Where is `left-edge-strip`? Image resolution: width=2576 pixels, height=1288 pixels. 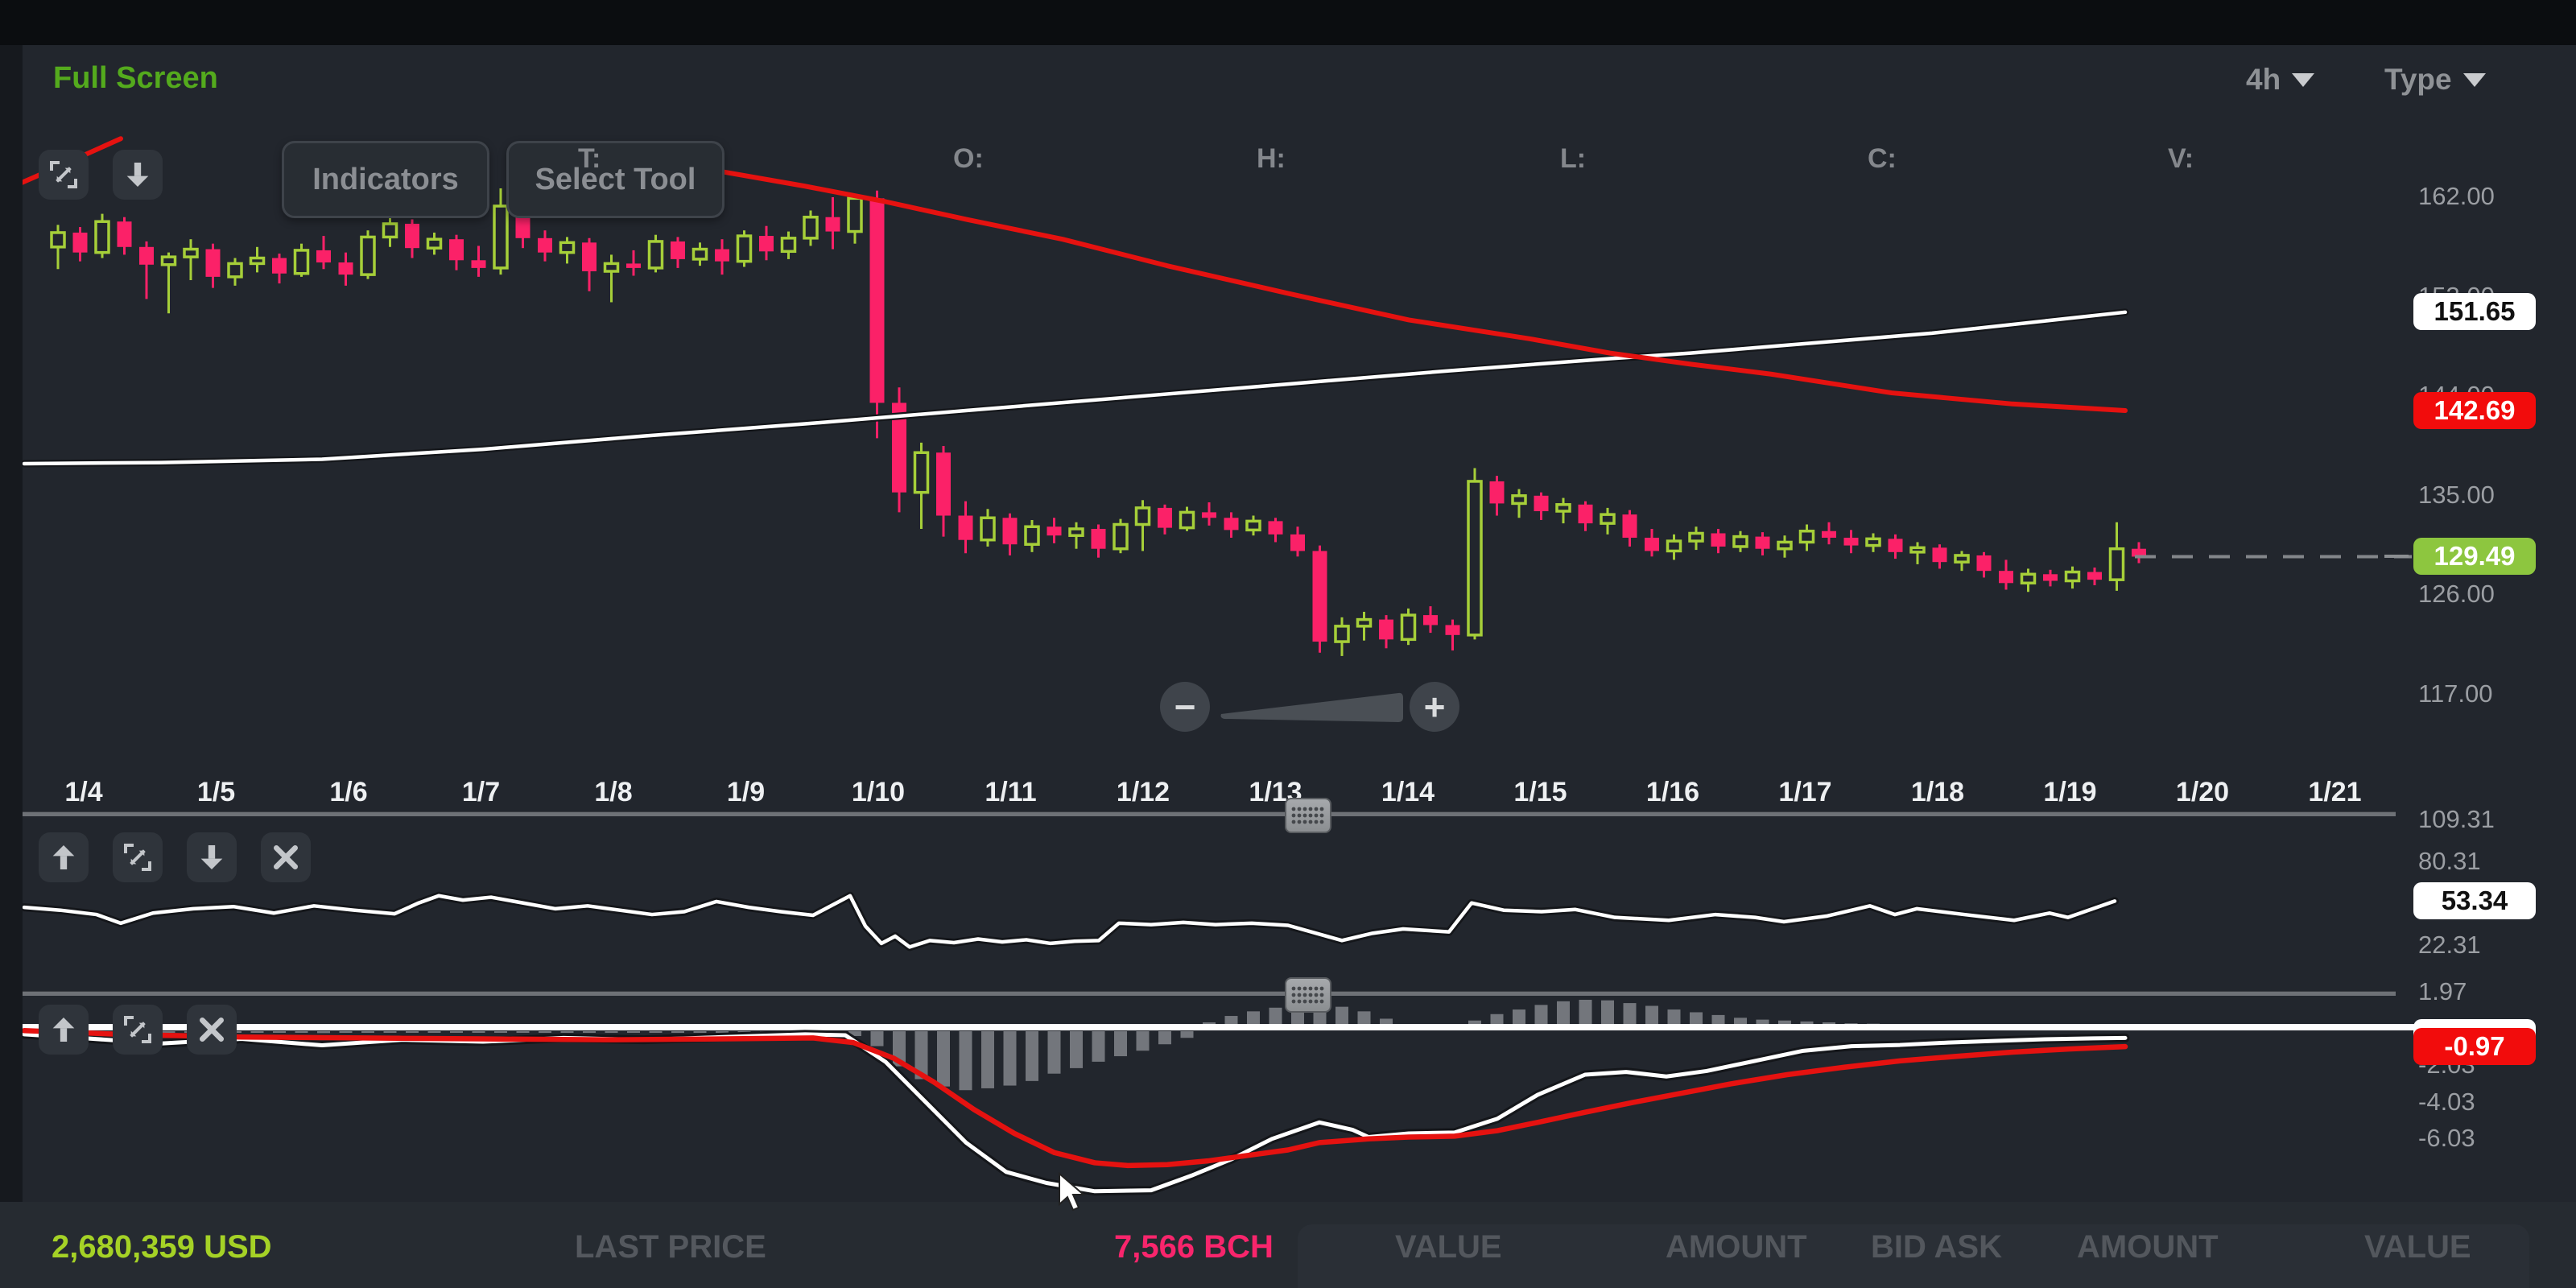 left-edge-strip is located at coordinates (11, 666).